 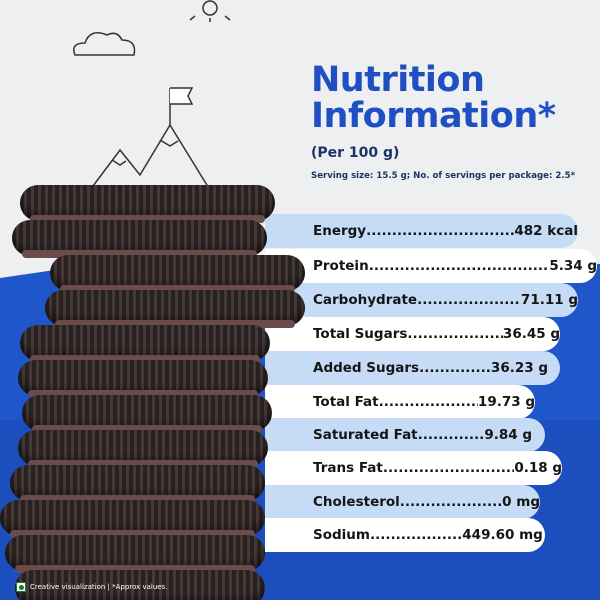 I want to click on nutrient-label: Total Sugars, so click(x=360, y=334).